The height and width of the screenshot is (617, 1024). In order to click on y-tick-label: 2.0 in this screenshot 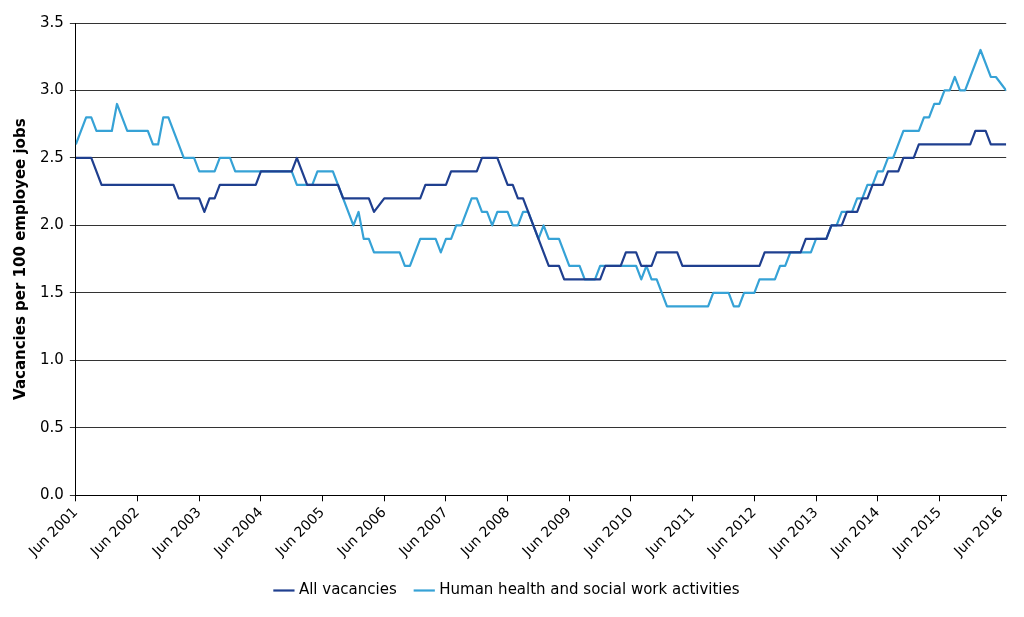, I will do `click(52, 224)`.